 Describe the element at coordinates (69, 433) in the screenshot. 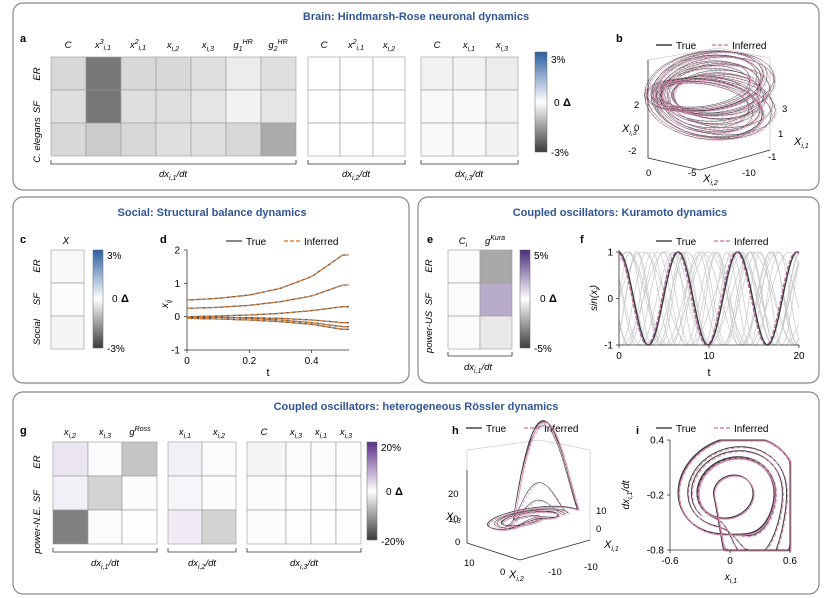

I see `g-col-header: xi,2` at that location.